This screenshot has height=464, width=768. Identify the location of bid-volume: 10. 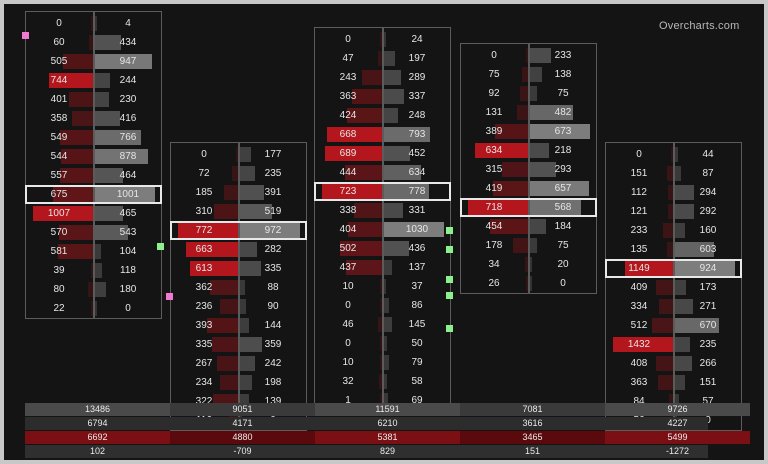
(348, 362).